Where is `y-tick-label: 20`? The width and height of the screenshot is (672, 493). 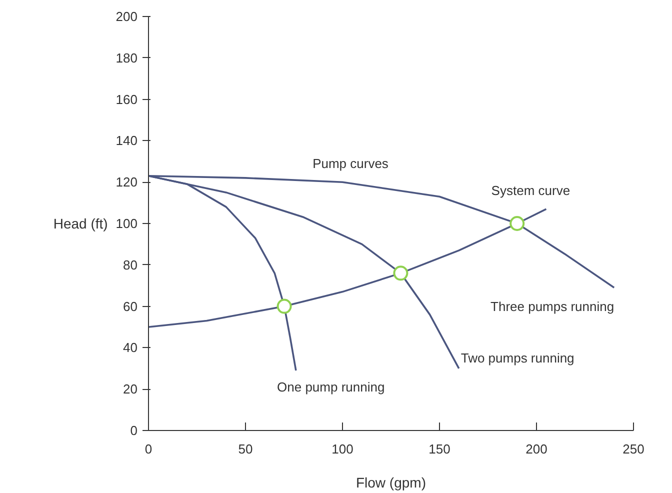 y-tick-label: 20 is located at coordinates (130, 389).